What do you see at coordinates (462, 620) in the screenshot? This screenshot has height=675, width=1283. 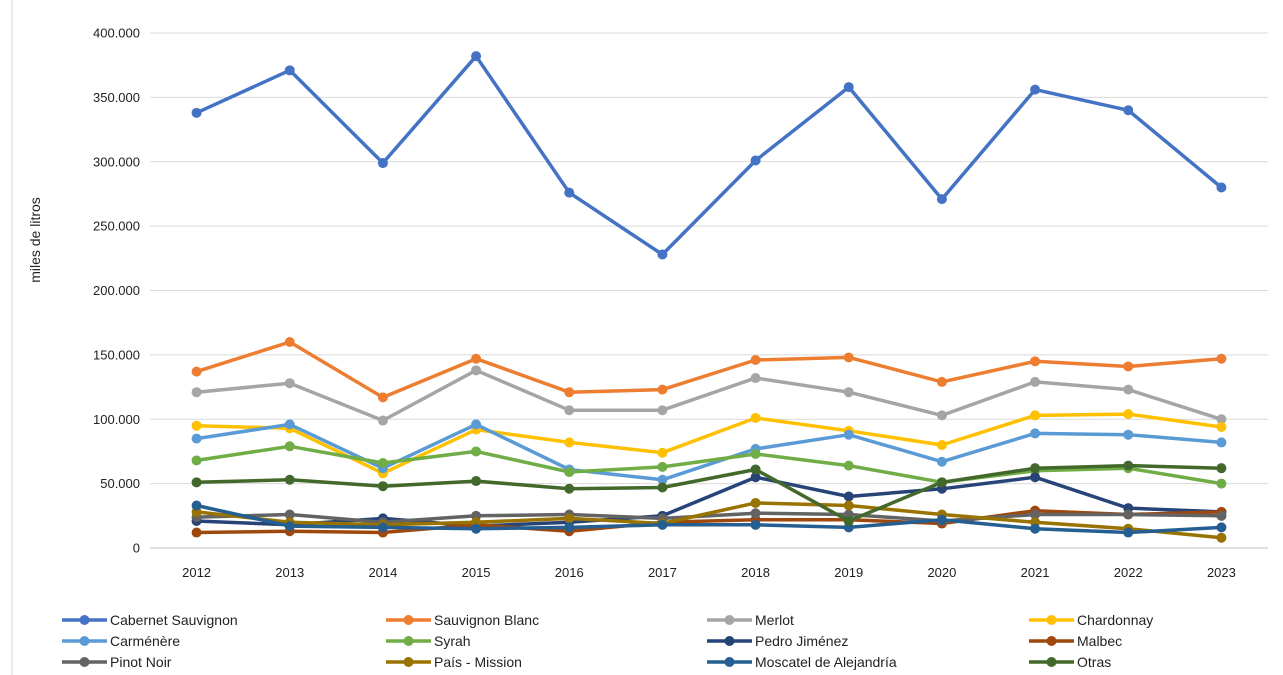 I see `legend-item: Sauvignon Blanc` at bounding box center [462, 620].